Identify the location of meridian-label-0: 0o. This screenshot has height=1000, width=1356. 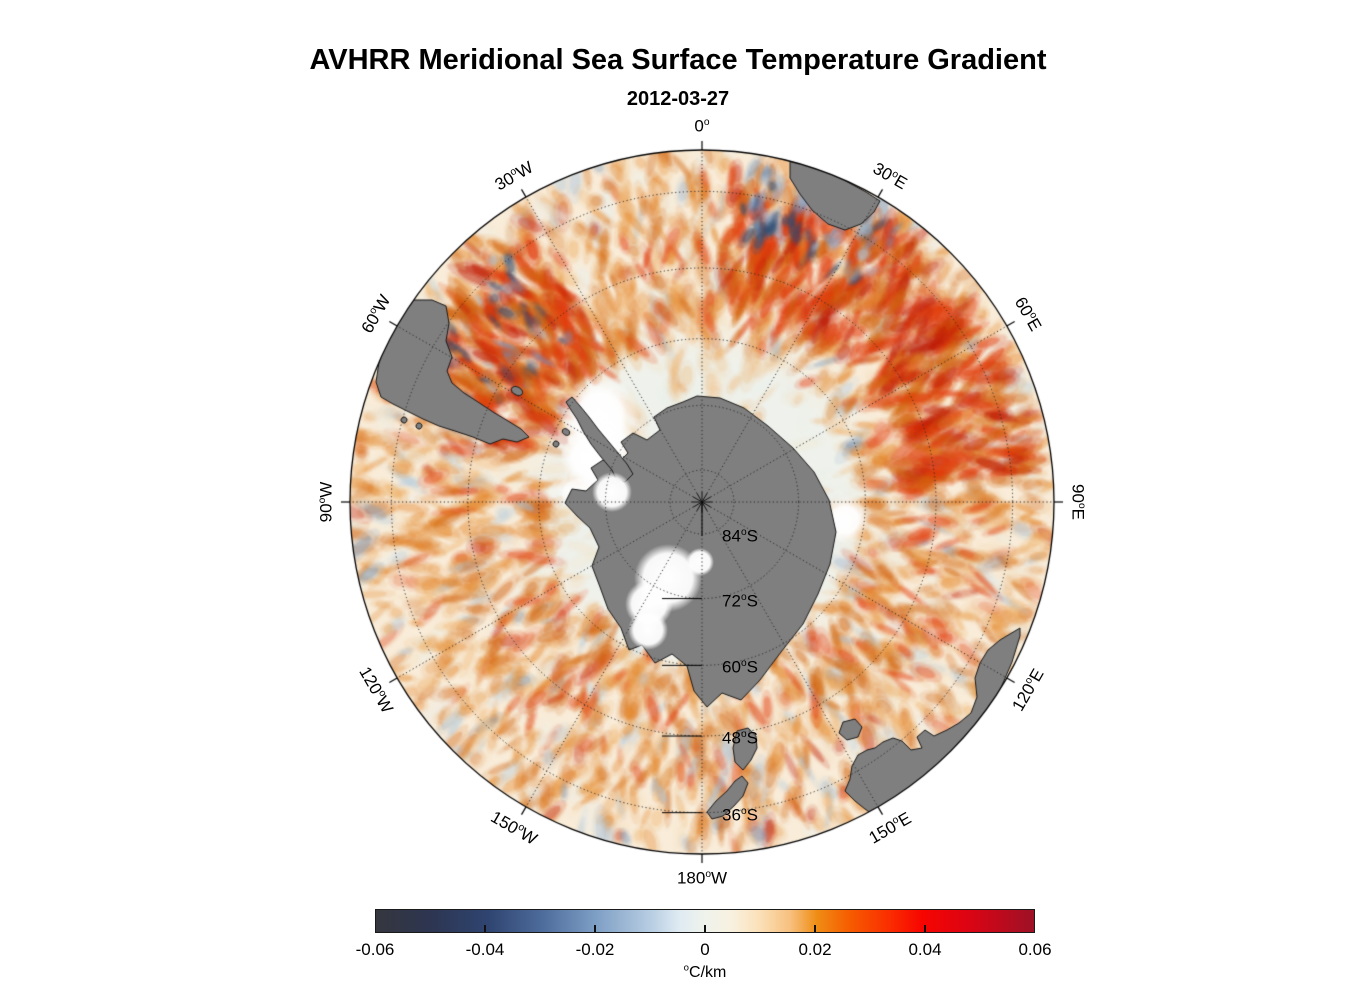
(702, 126).